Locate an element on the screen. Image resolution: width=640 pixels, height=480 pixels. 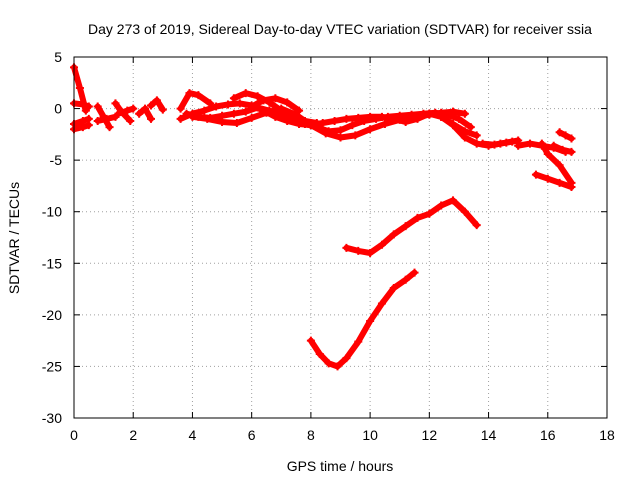
y-tick-label: -20 is located at coordinates (52, 315).